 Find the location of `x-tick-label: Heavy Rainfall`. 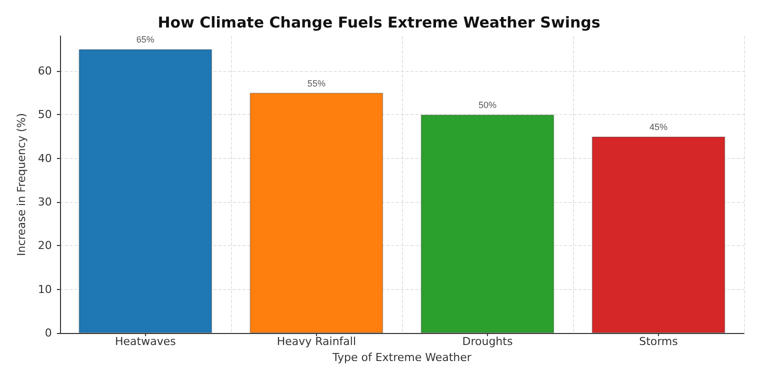

x-tick-label: Heavy Rainfall is located at coordinates (316, 341).